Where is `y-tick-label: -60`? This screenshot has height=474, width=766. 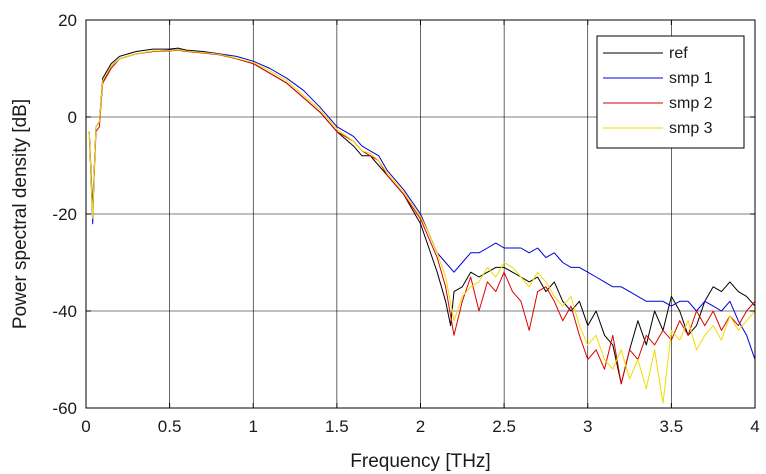
y-tick-label: -60 is located at coordinates (64, 408).